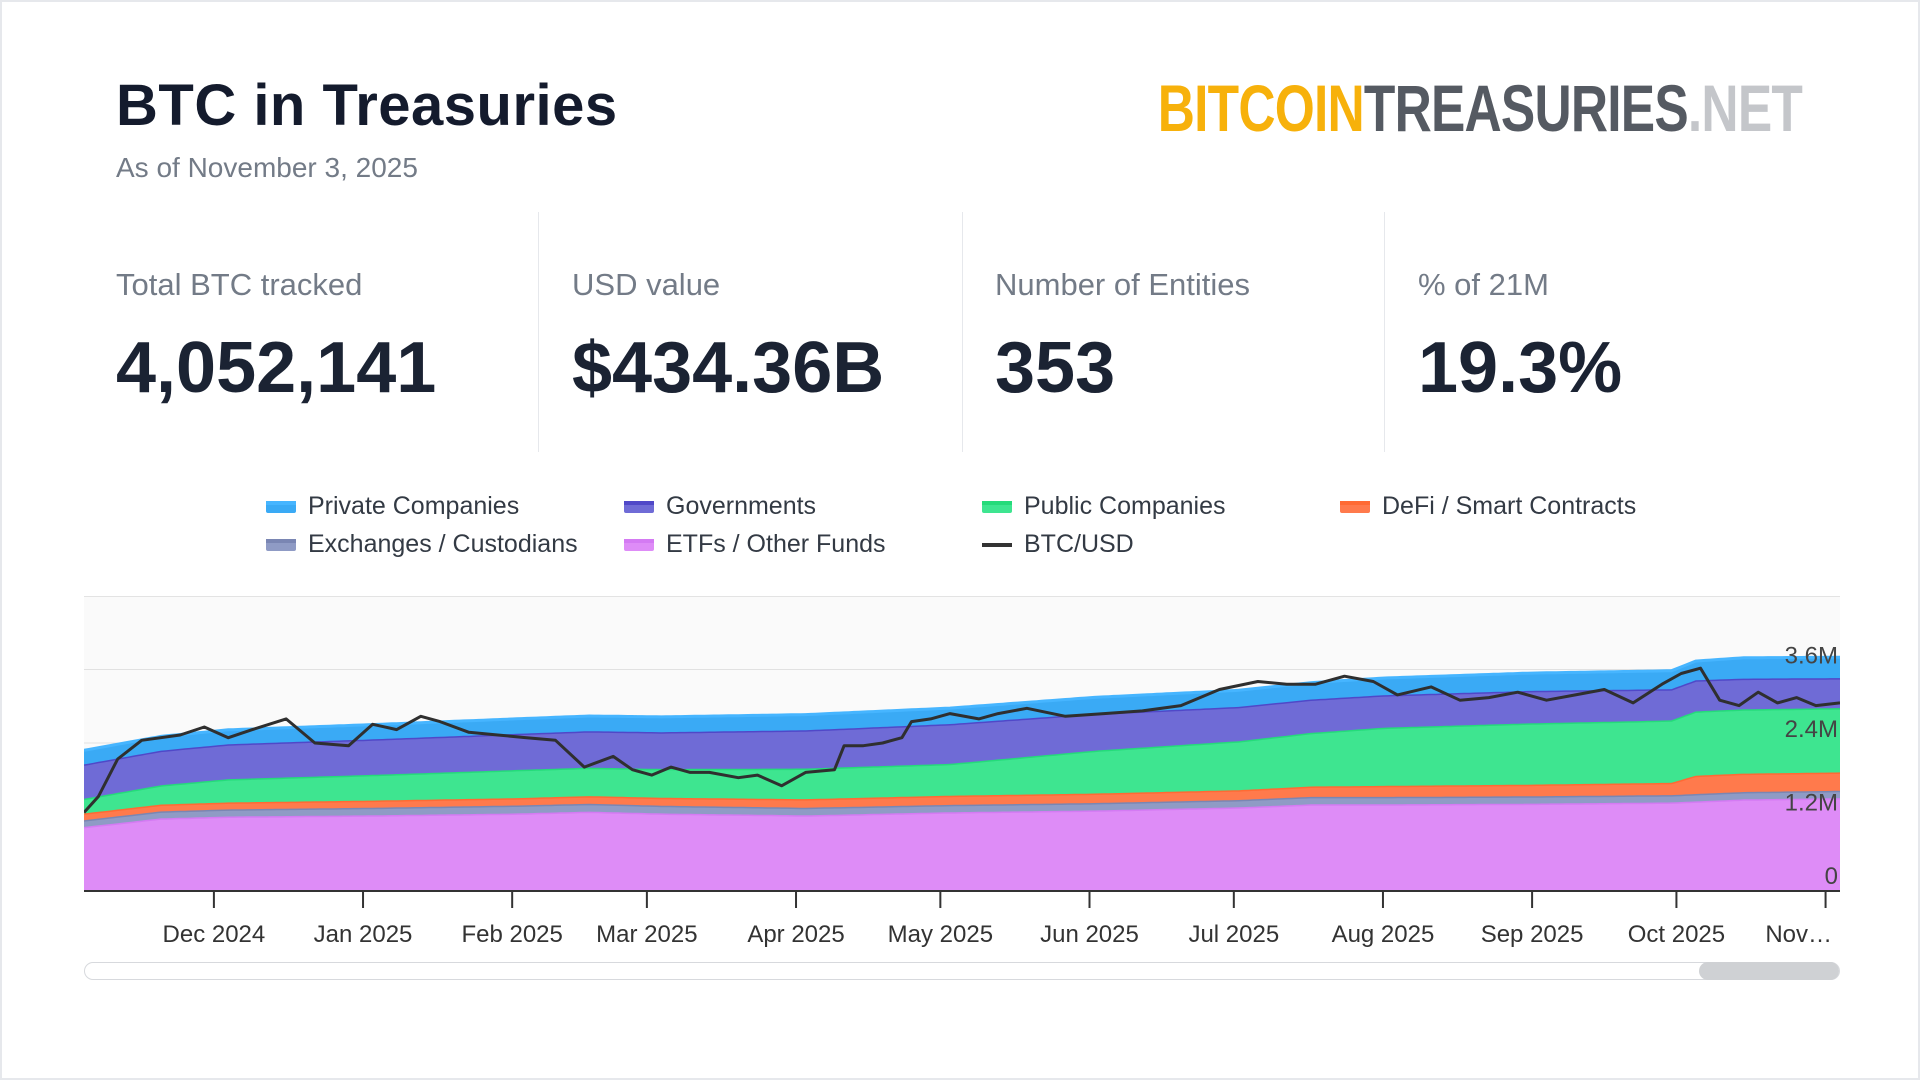 Image resolution: width=1920 pixels, height=1080 pixels. I want to click on legend-item-etfs-other-funds: ETFs / Other Funds, so click(755, 544).